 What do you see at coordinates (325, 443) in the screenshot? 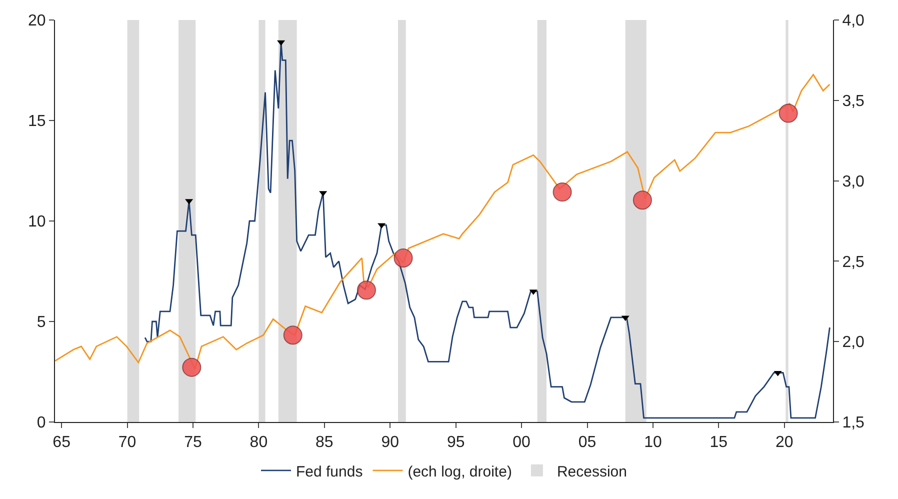
I see `x-tick-label: 85` at bounding box center [325, 443].